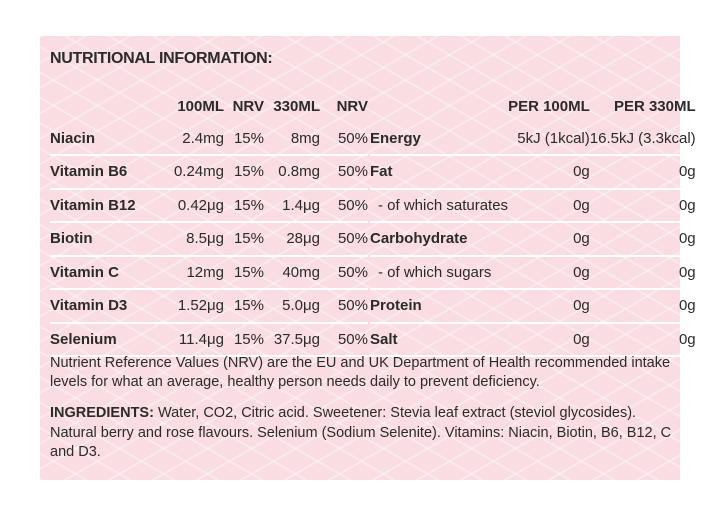 The height and width of the screenshot is (509, 720). Describe the element at coordinates (352, 107) in the screenshot. I see `vitamins-header-nrv-330: NRV` at that location.